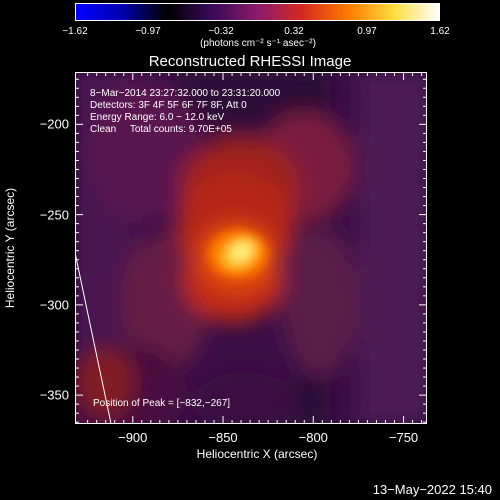 The image size is (500, 500). I want to click on y-tick-label: −200, so click(54, 124).